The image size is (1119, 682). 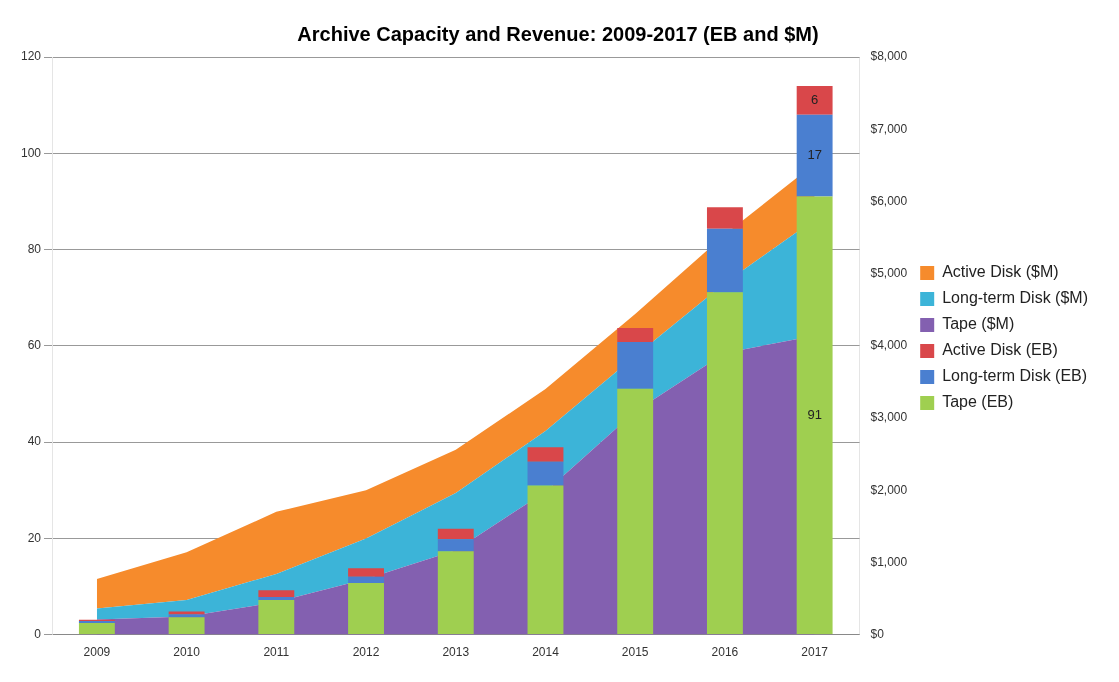 I want to click on data-label: 91, so click(x=814, y=414).